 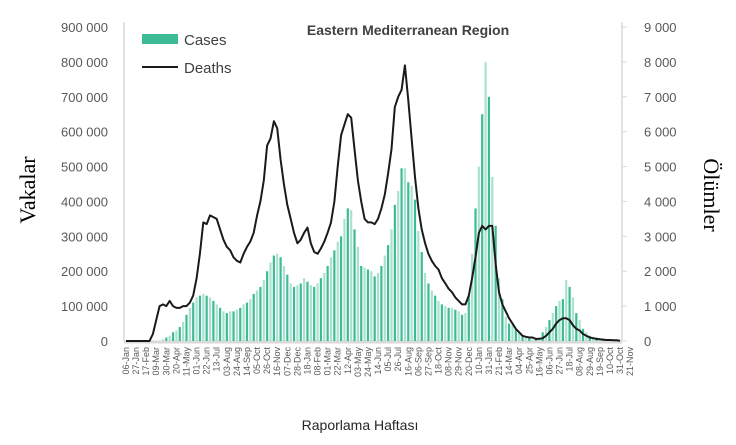 I want to click on y-left-tick-label: 100 000, so click(x=84, y=306).